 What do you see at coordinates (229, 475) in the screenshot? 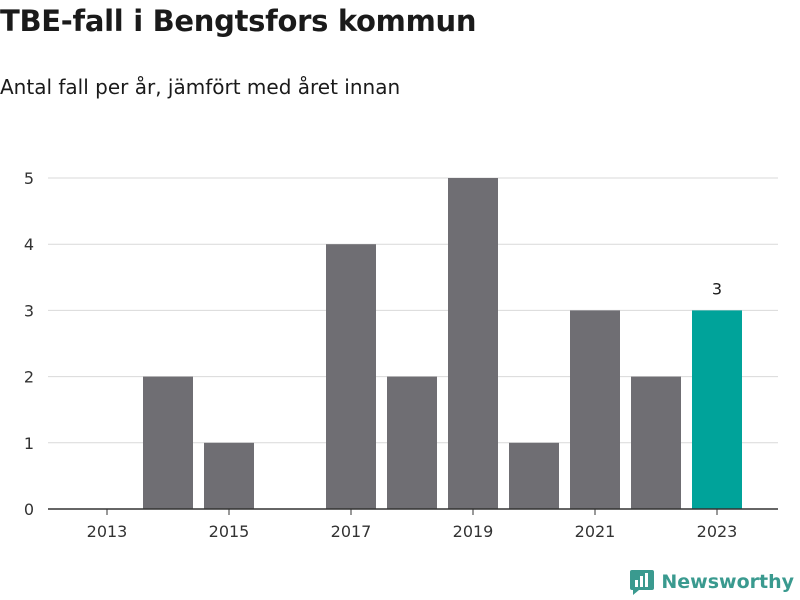
I see `bar-2015` at bounding box center [229, 475].